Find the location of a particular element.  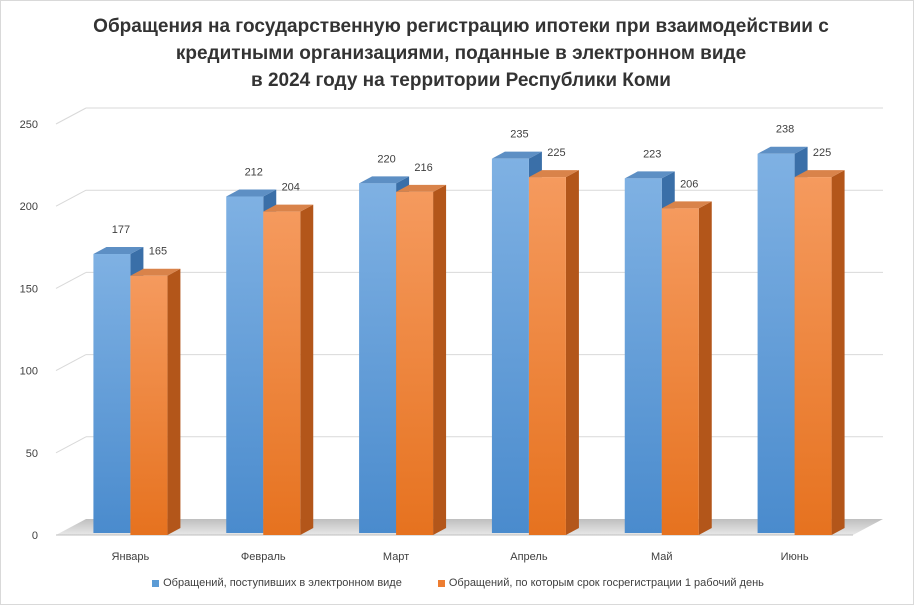

data-label-one-day-4: 206 is located at coordinates (689, 184).